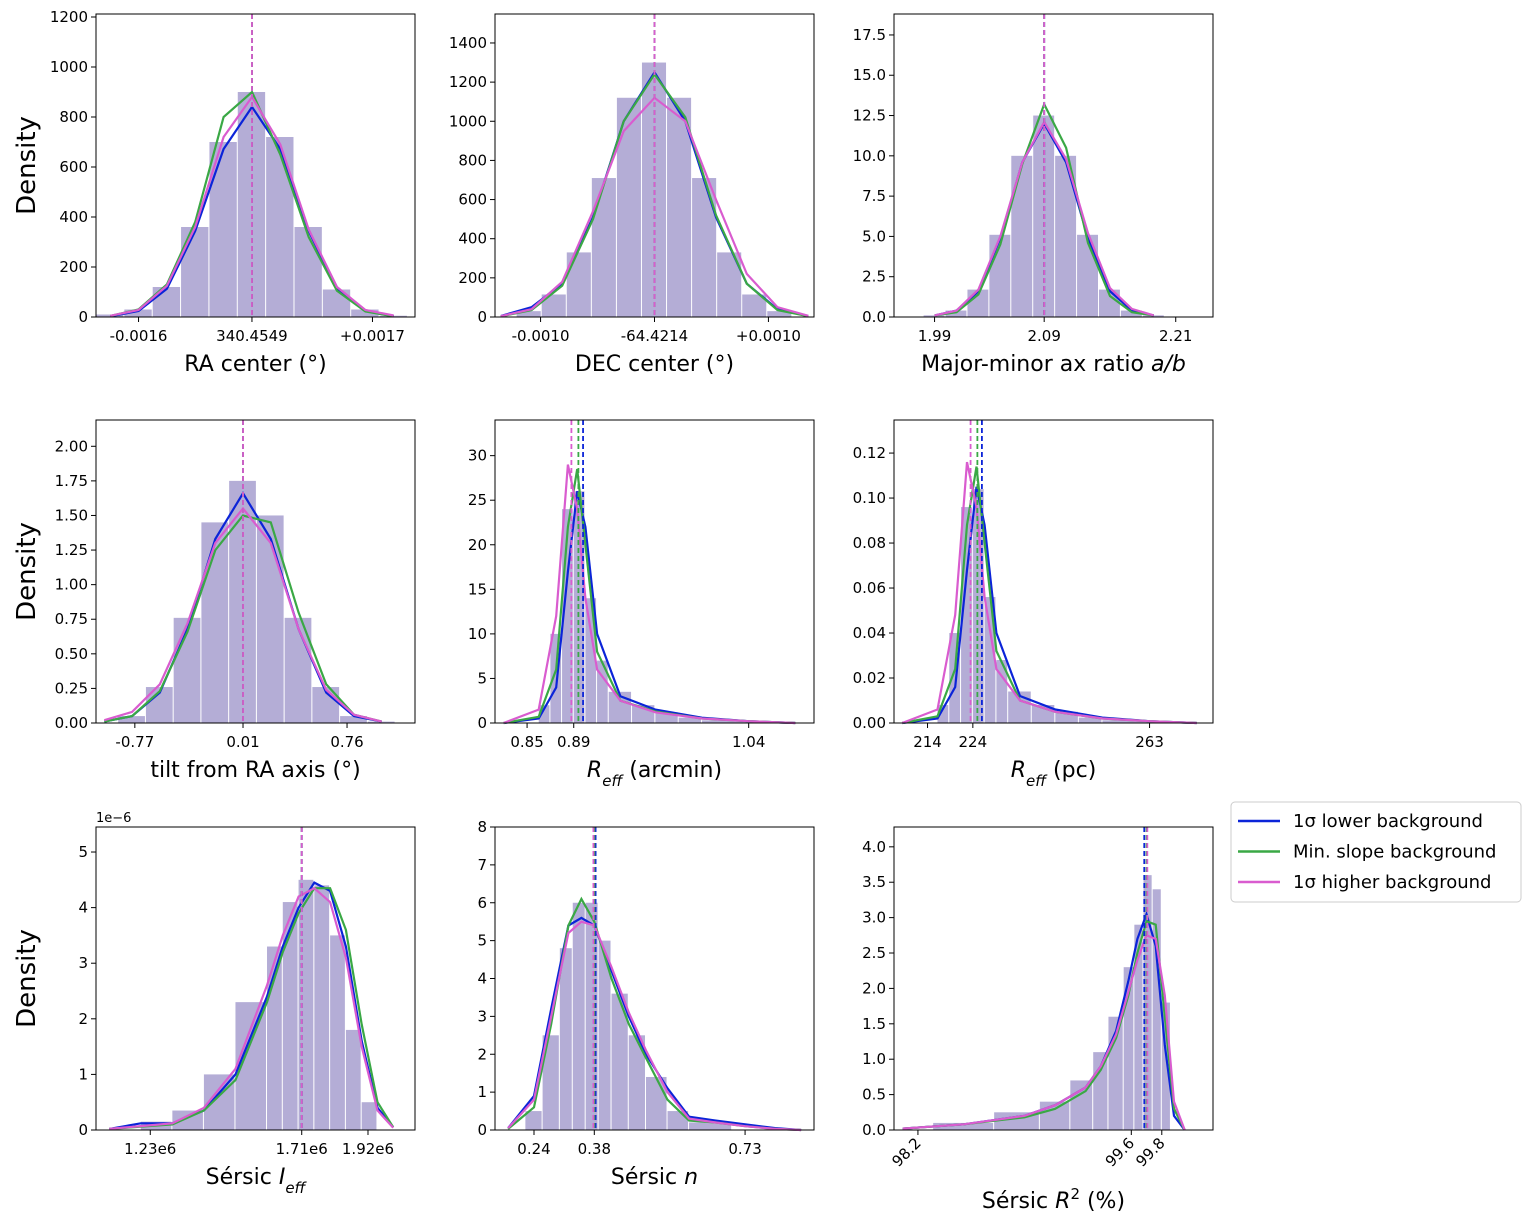 The image size is (1530, 1224). Describe the element at coordinates (368, 1149) in the screenshot. I see `x-tick-label: 1.92e6` at that location.